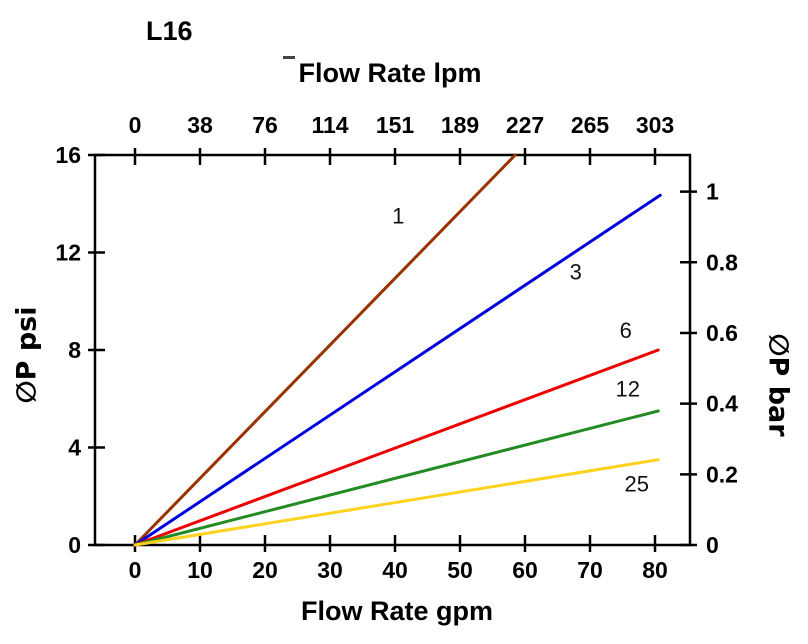 The width and height of the screenshot is (808, 644). Describe the element at coordinates (135, 125) in the screenshot. I see `top-tick-label: 0` at that location.